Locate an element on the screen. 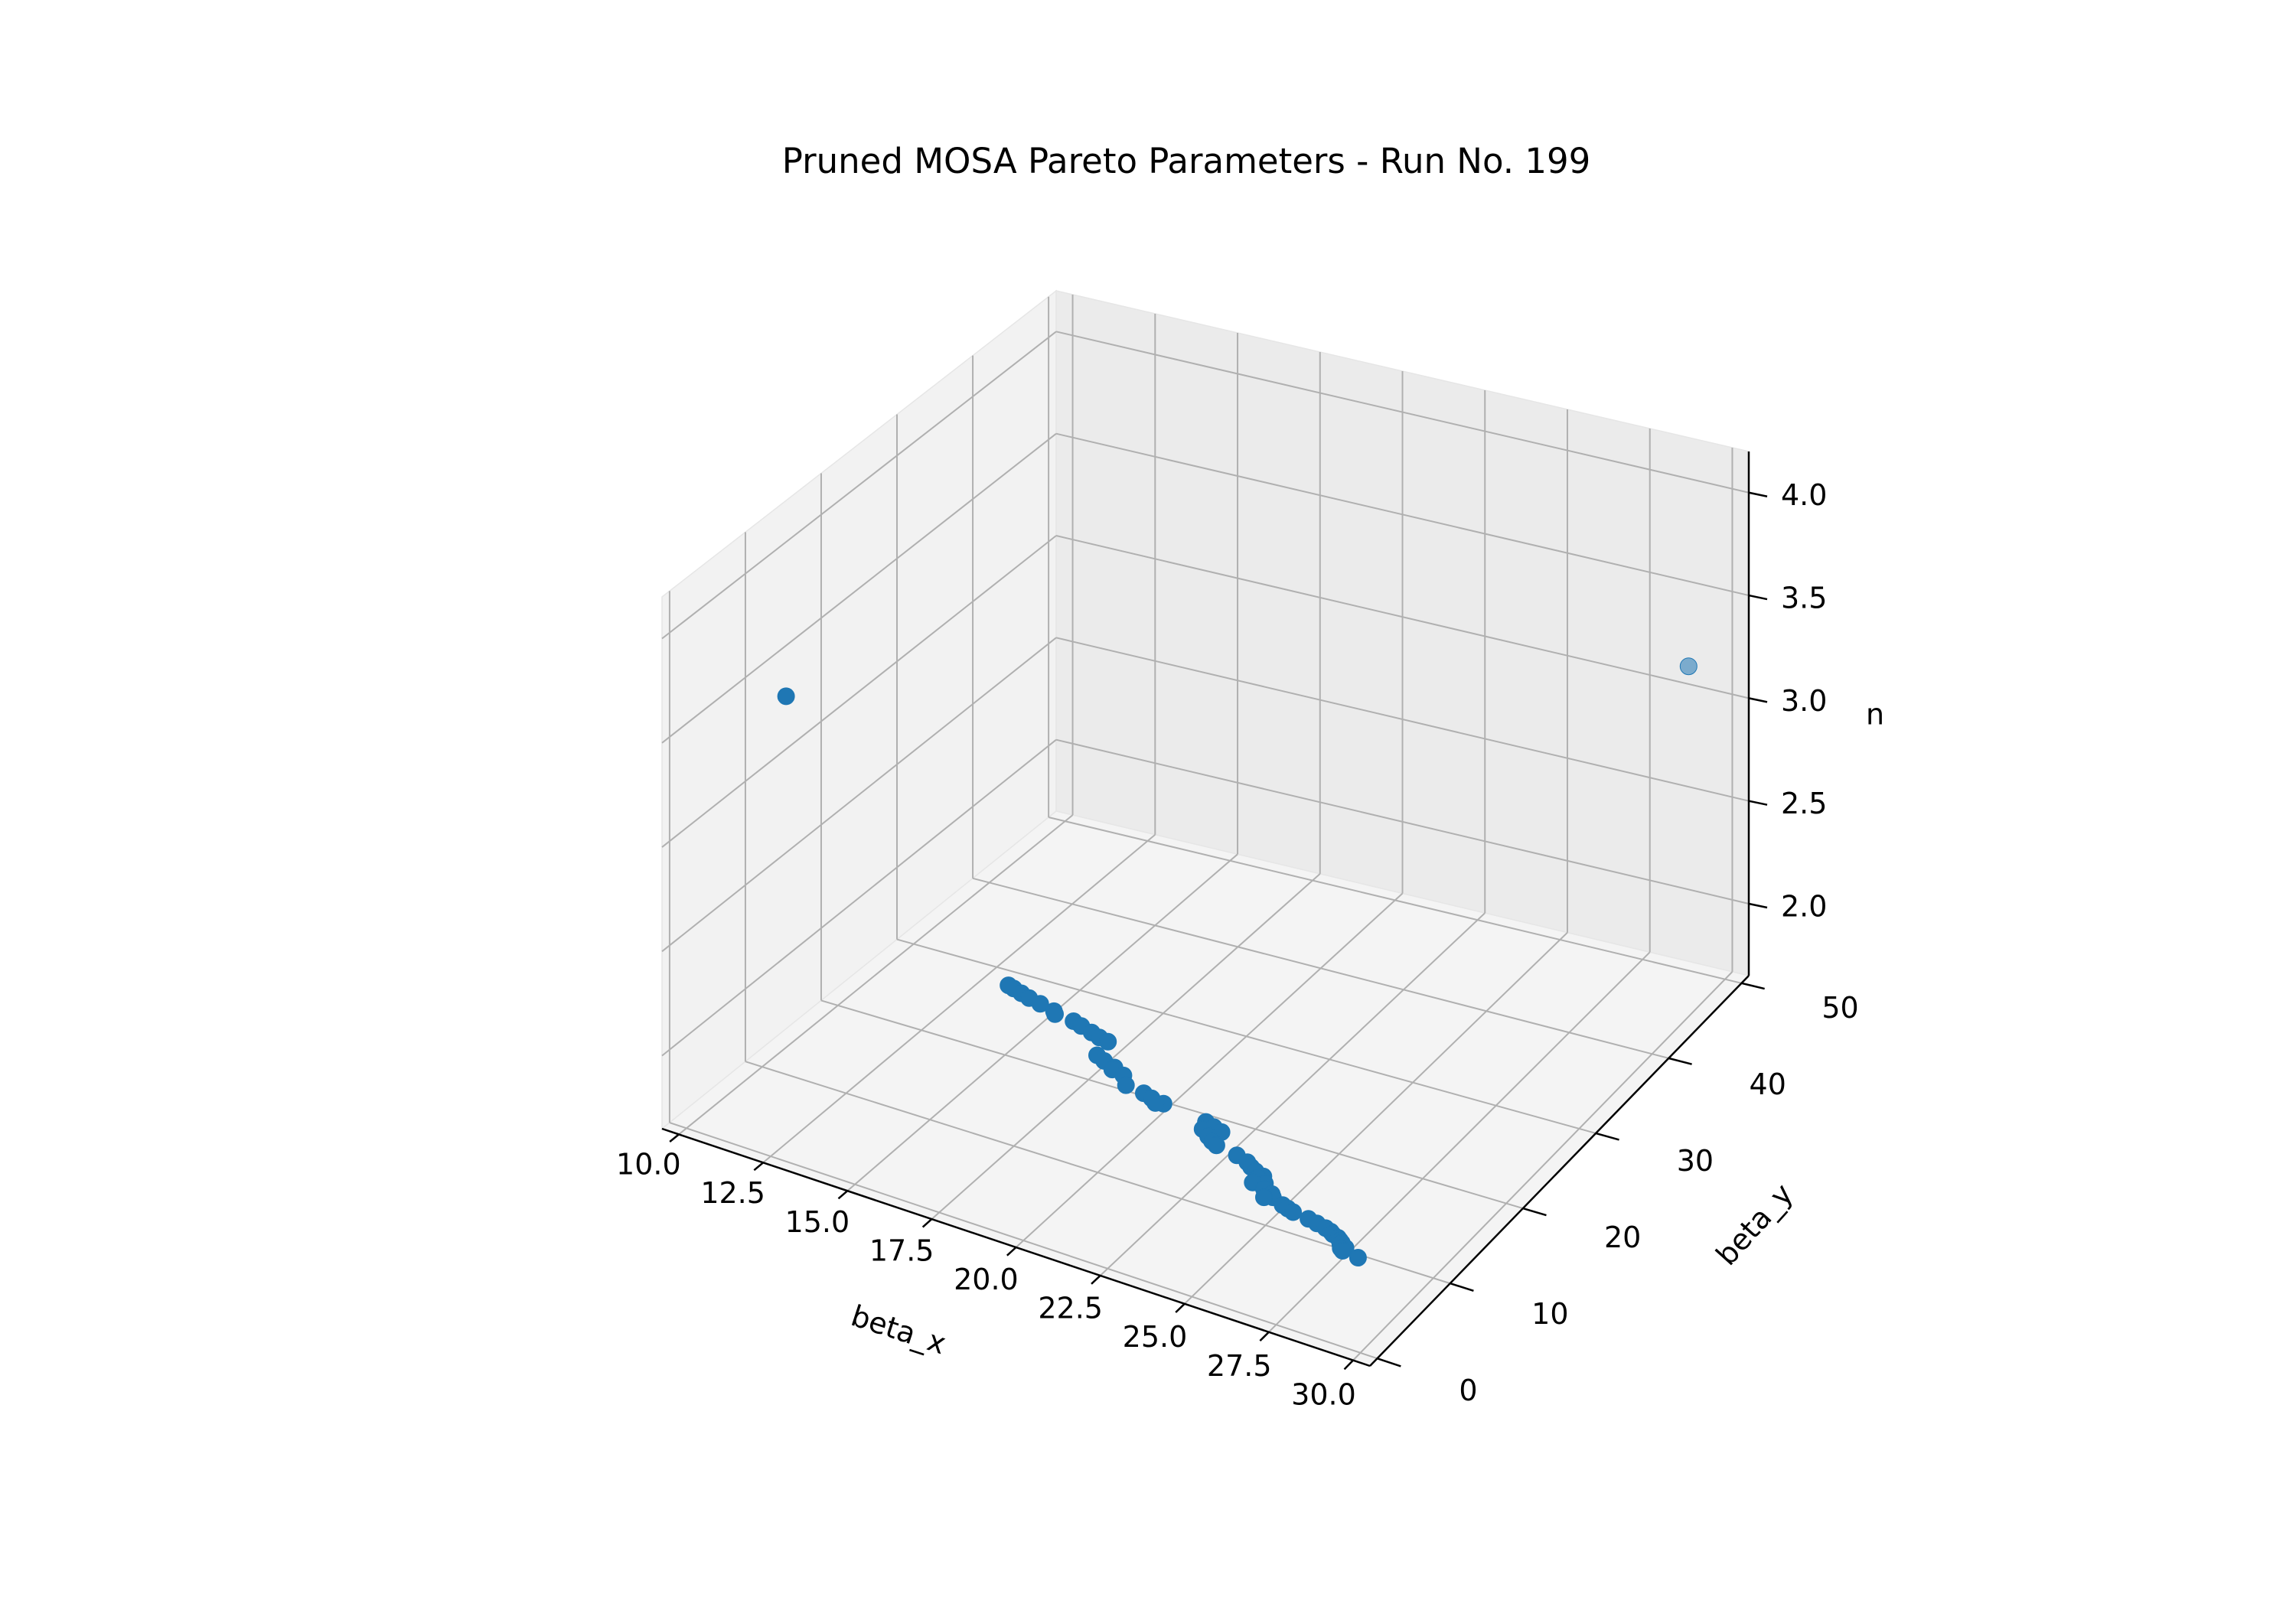  y-axis-line is located at coordinates (1559, 1171).